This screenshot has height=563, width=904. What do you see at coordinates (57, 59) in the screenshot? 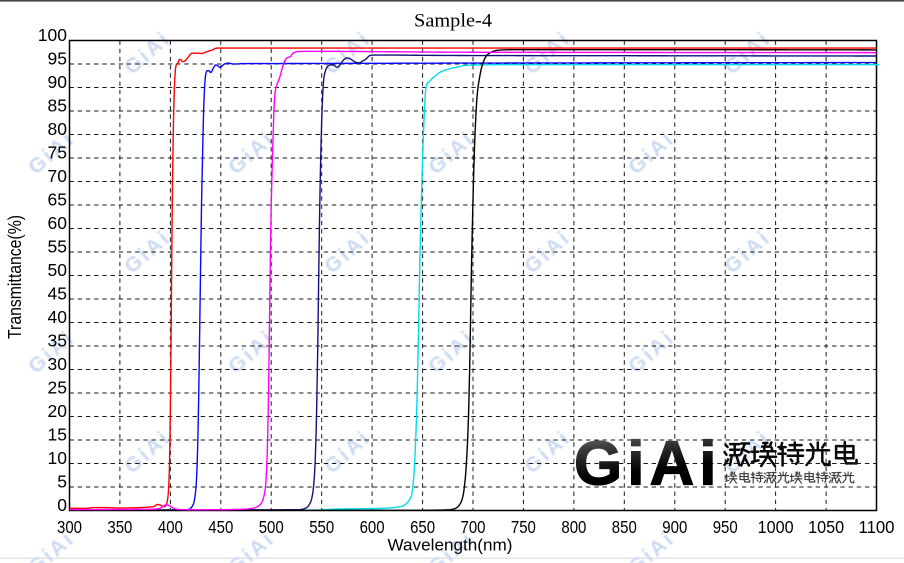
I see `svg-text: 95` at bounding box center [57, 59].